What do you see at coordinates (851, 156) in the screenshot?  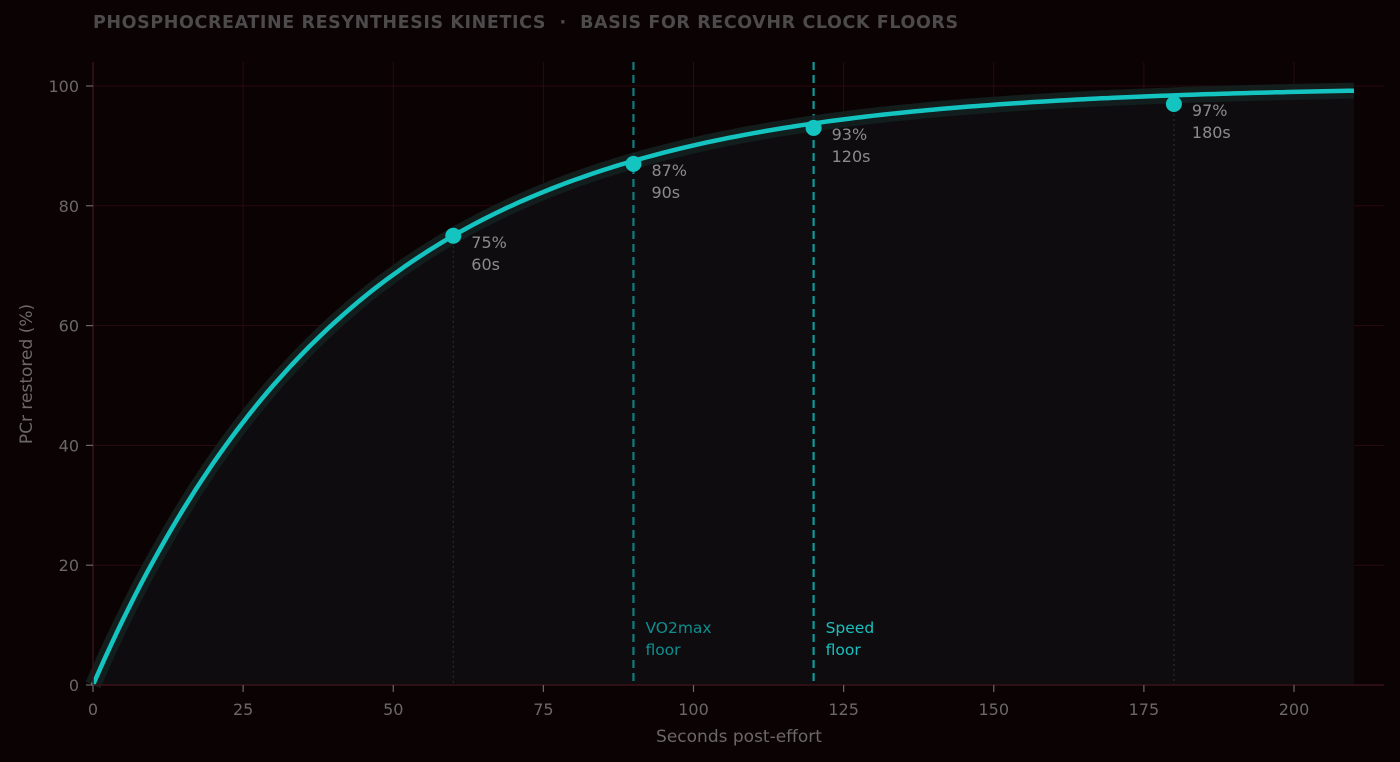 I see `marker-time-label: 120s` at bounding box center [851, 156].